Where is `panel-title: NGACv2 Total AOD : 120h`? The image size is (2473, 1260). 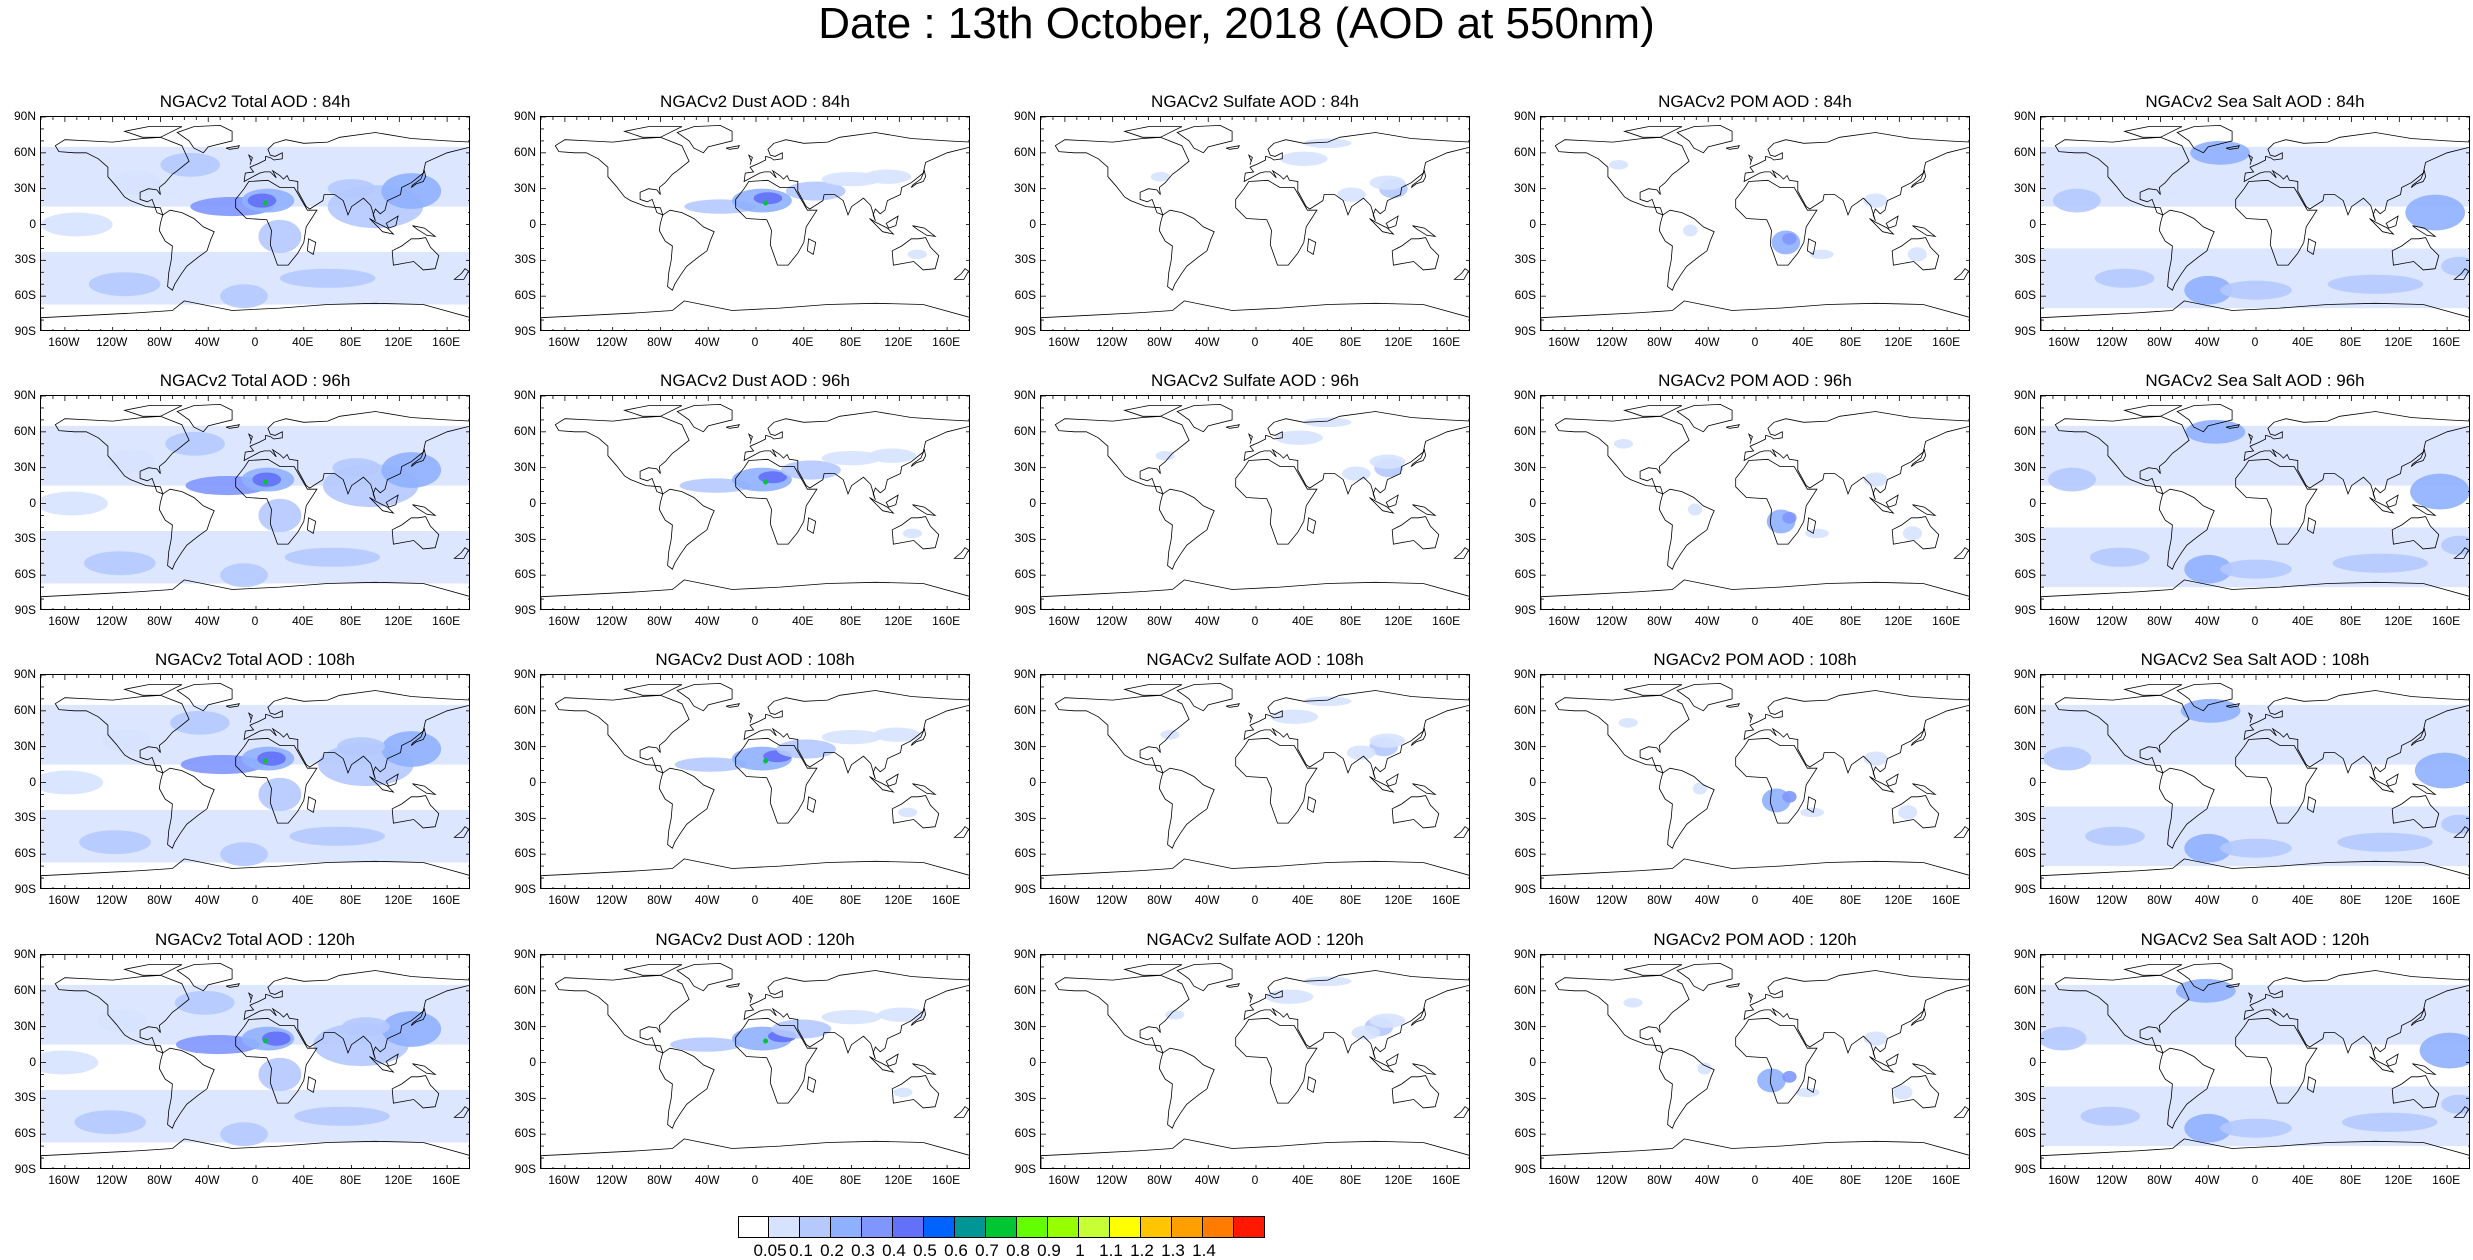 panel-title: NGACv2 Total AOD : 120h is located at coordinates (254, 939).